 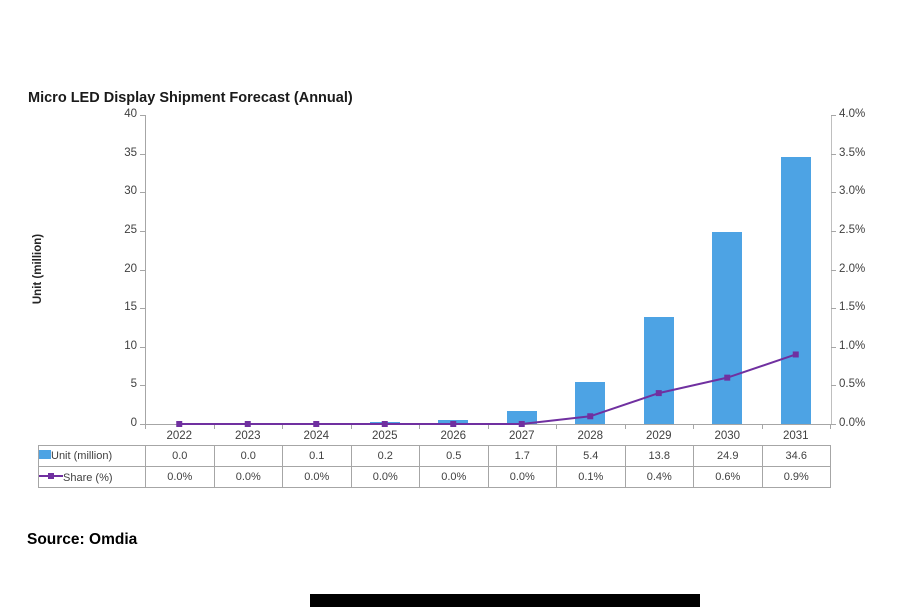 What do you see at coordinates (591, 456) in the screenshot?
I see `table-cell: 5.4` at bounding box center [591, 456].